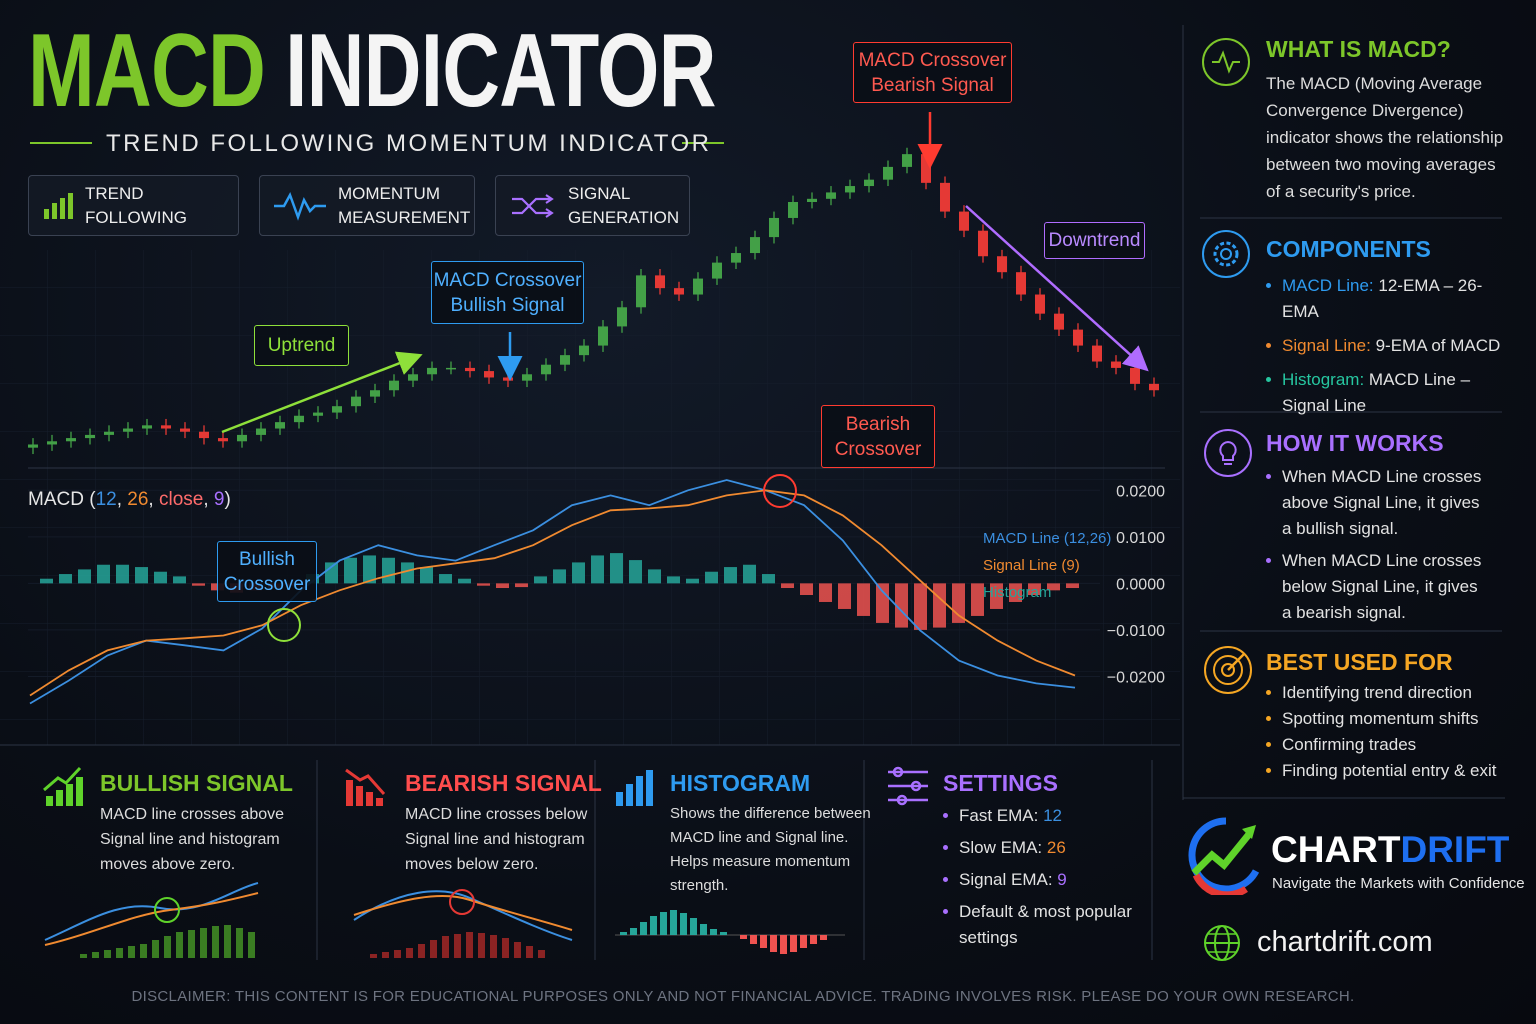 This screenshot has height=1024, width=1536. Describe the element at coordinates (507, 292) in the screenshot. I see `annotation: MACD Crossover Bullish Signal` at that location.